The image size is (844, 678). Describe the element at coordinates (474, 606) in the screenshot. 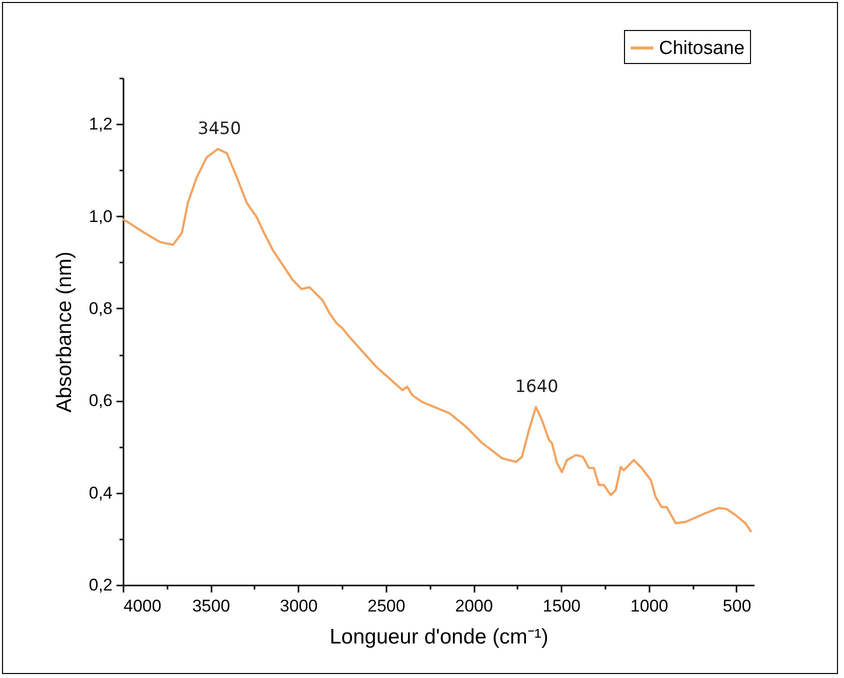

I see `x-tick-label: 2000` at that location.